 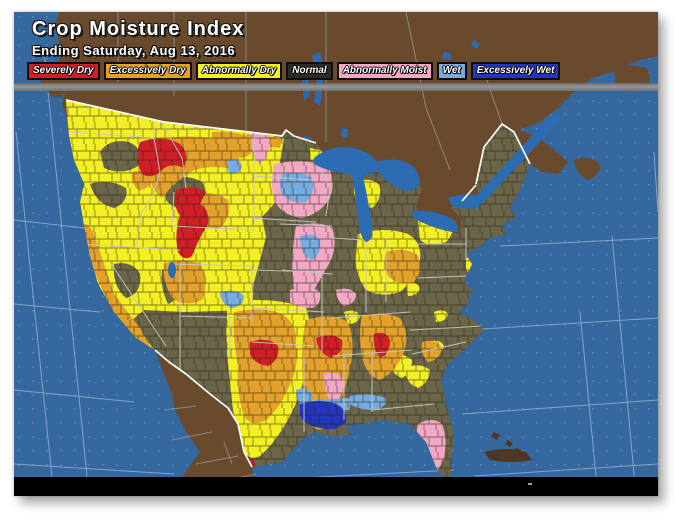 What do you see at coordinates (309, 71) in the screenshot?
I see `legend-item-normal: Normal` at bounding box center [309, 71].